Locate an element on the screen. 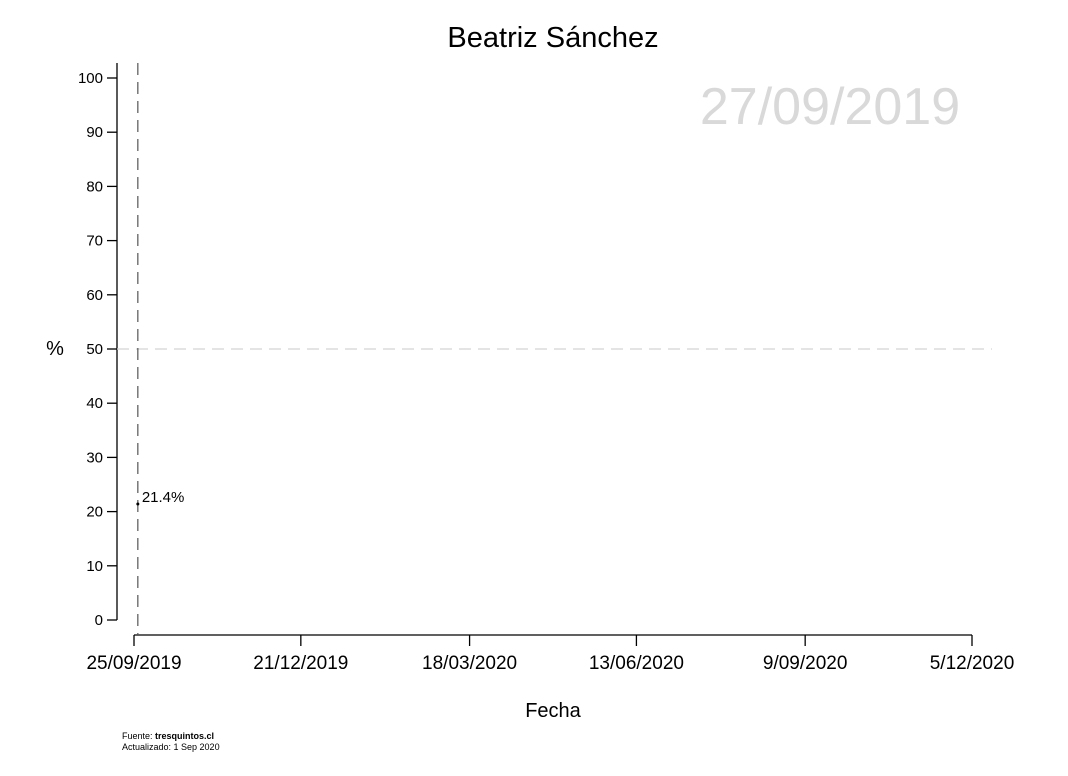 The image size is (1068, 776). y-tick-label: 60 is located at coordinates (94, 295).